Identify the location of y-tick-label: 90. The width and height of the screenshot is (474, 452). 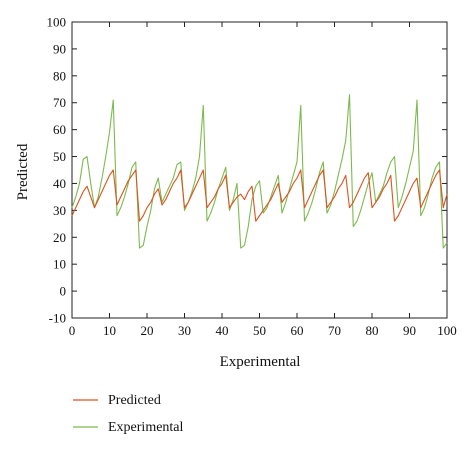
(59, 48).